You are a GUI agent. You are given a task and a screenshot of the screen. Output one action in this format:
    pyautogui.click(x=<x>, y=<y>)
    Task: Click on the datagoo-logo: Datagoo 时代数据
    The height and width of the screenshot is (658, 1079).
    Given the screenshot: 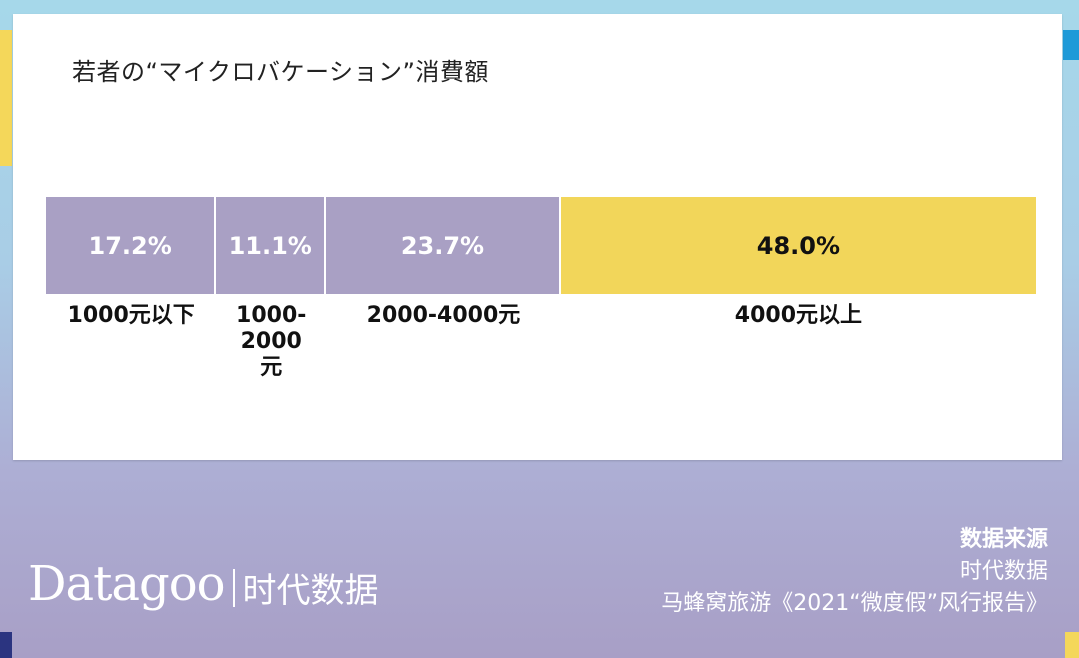 What is the action you would take?
    pyautogui.click(x=203, y=584)
    